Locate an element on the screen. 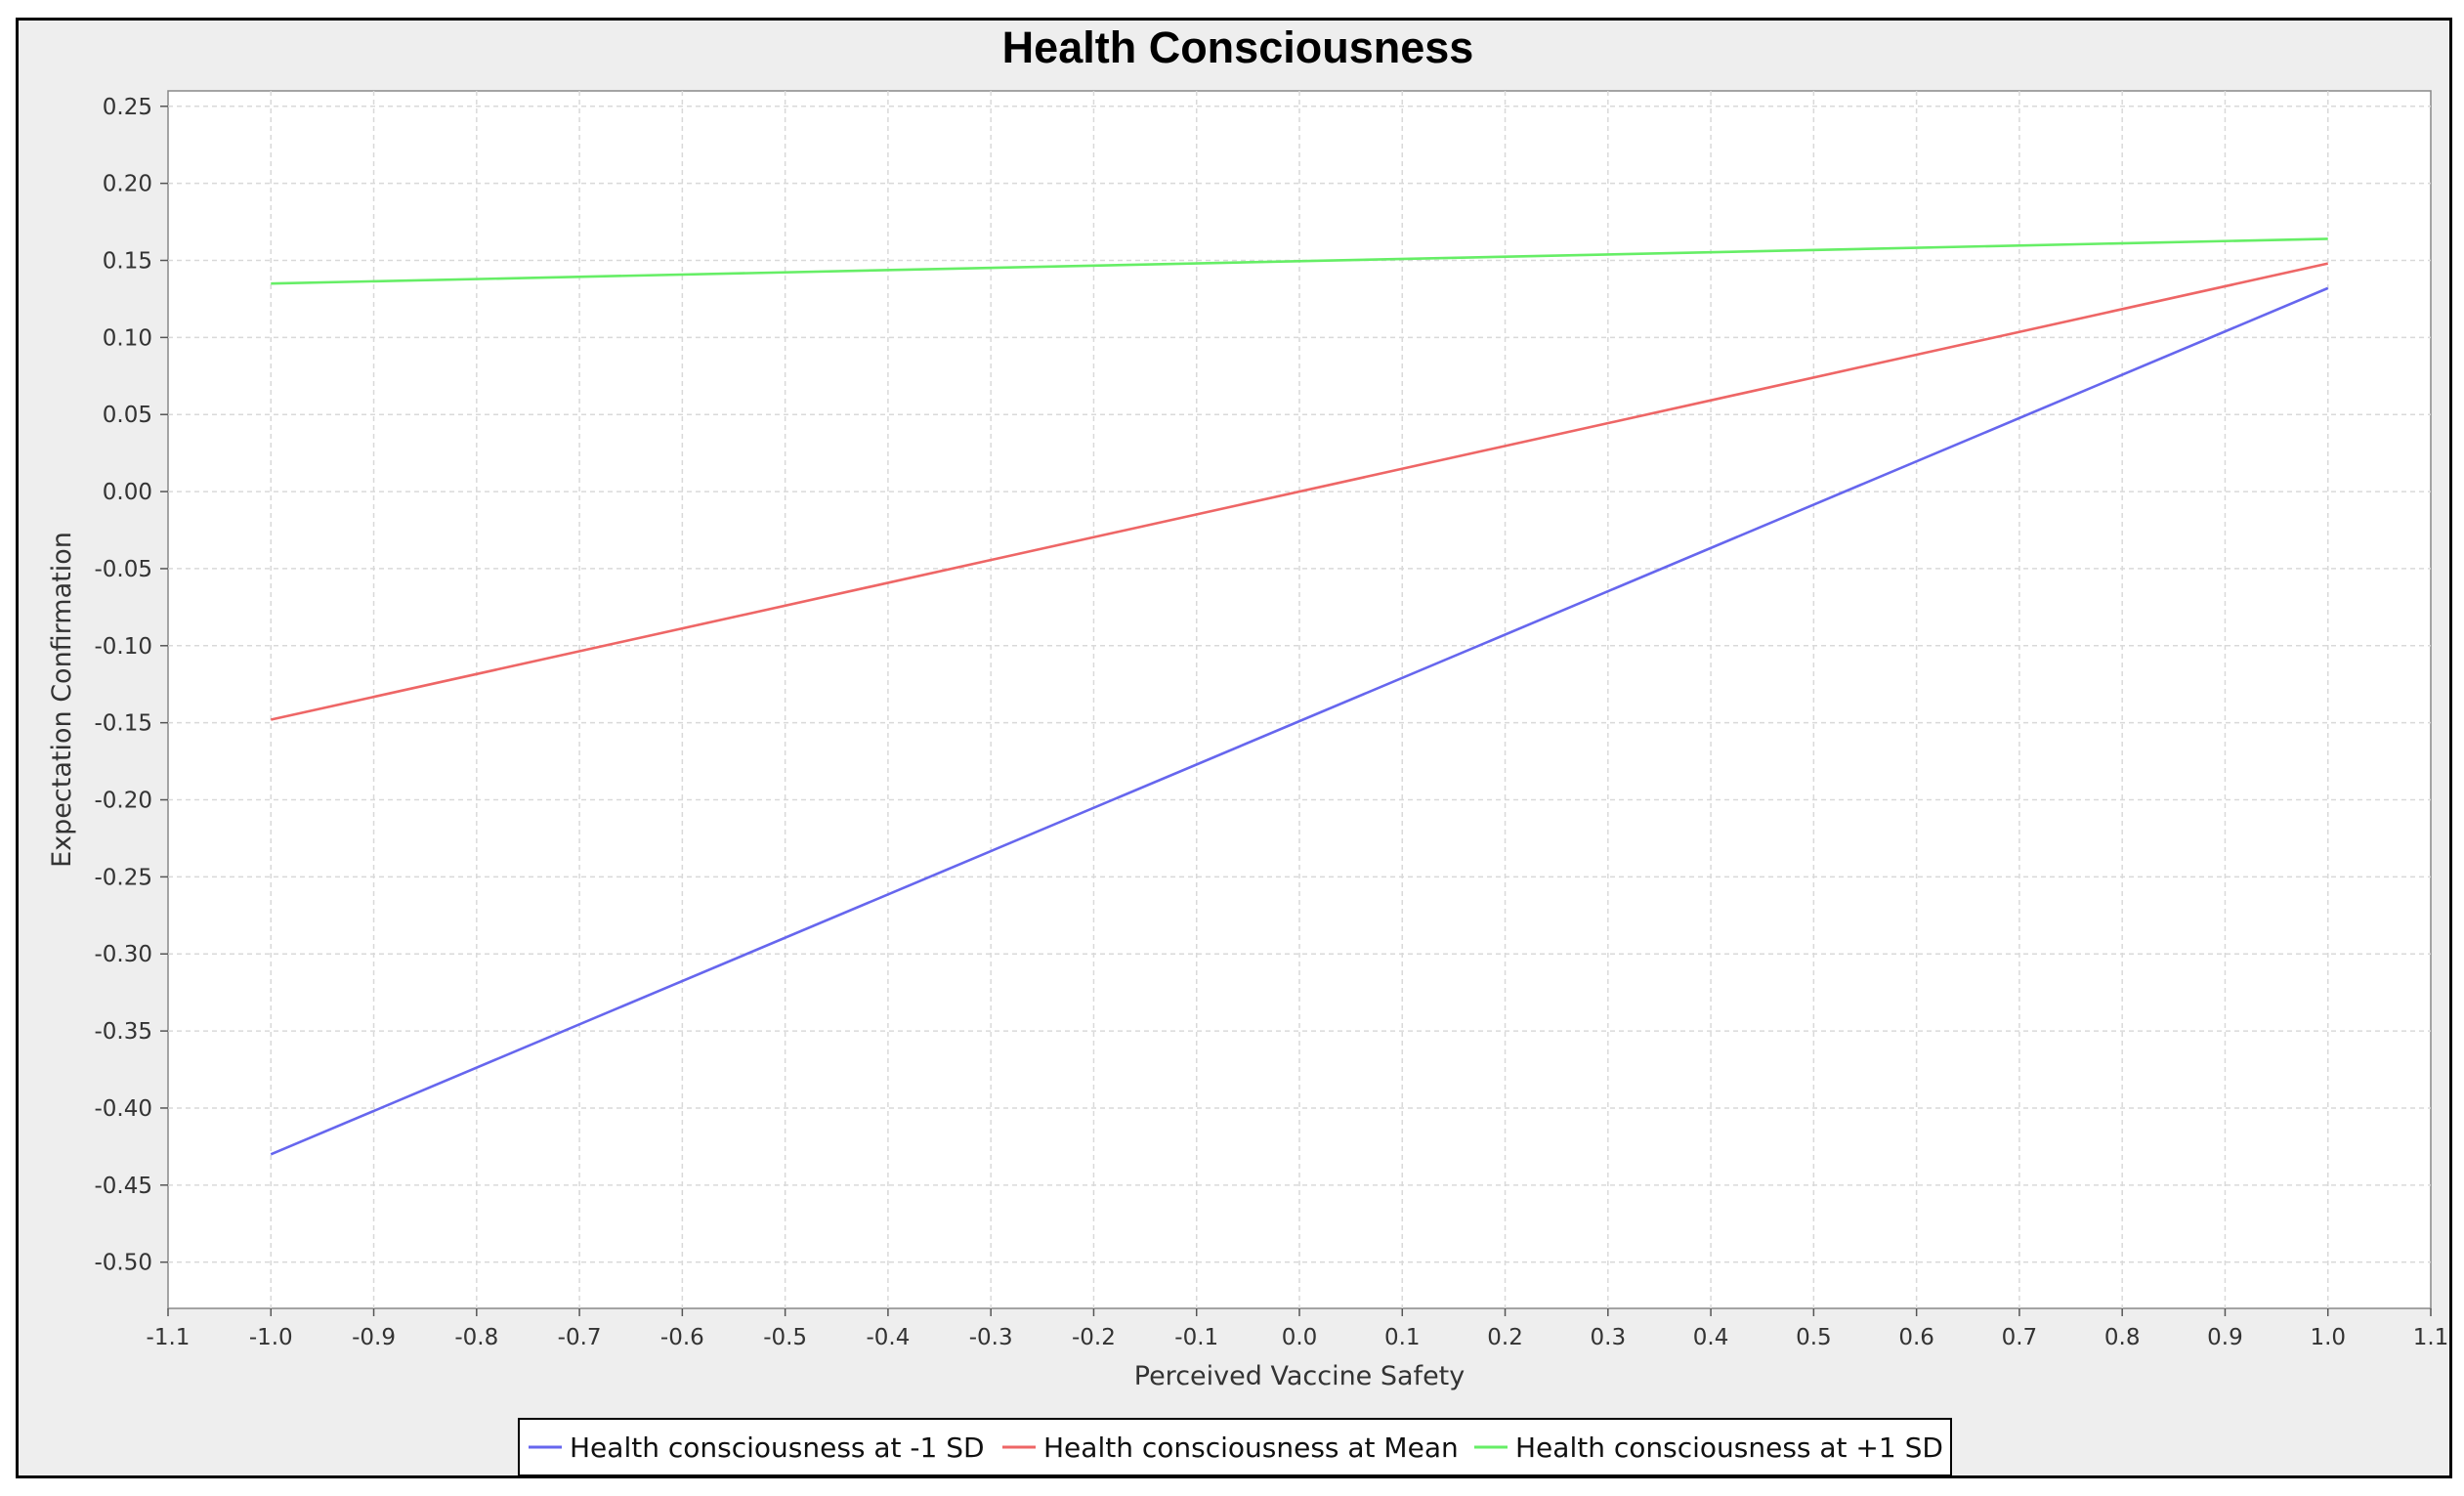 The height and width of the screenshot is (1496, 2464). legend-label-1: Health consciousness at -1 SD is located at coordinates (778, 1448).